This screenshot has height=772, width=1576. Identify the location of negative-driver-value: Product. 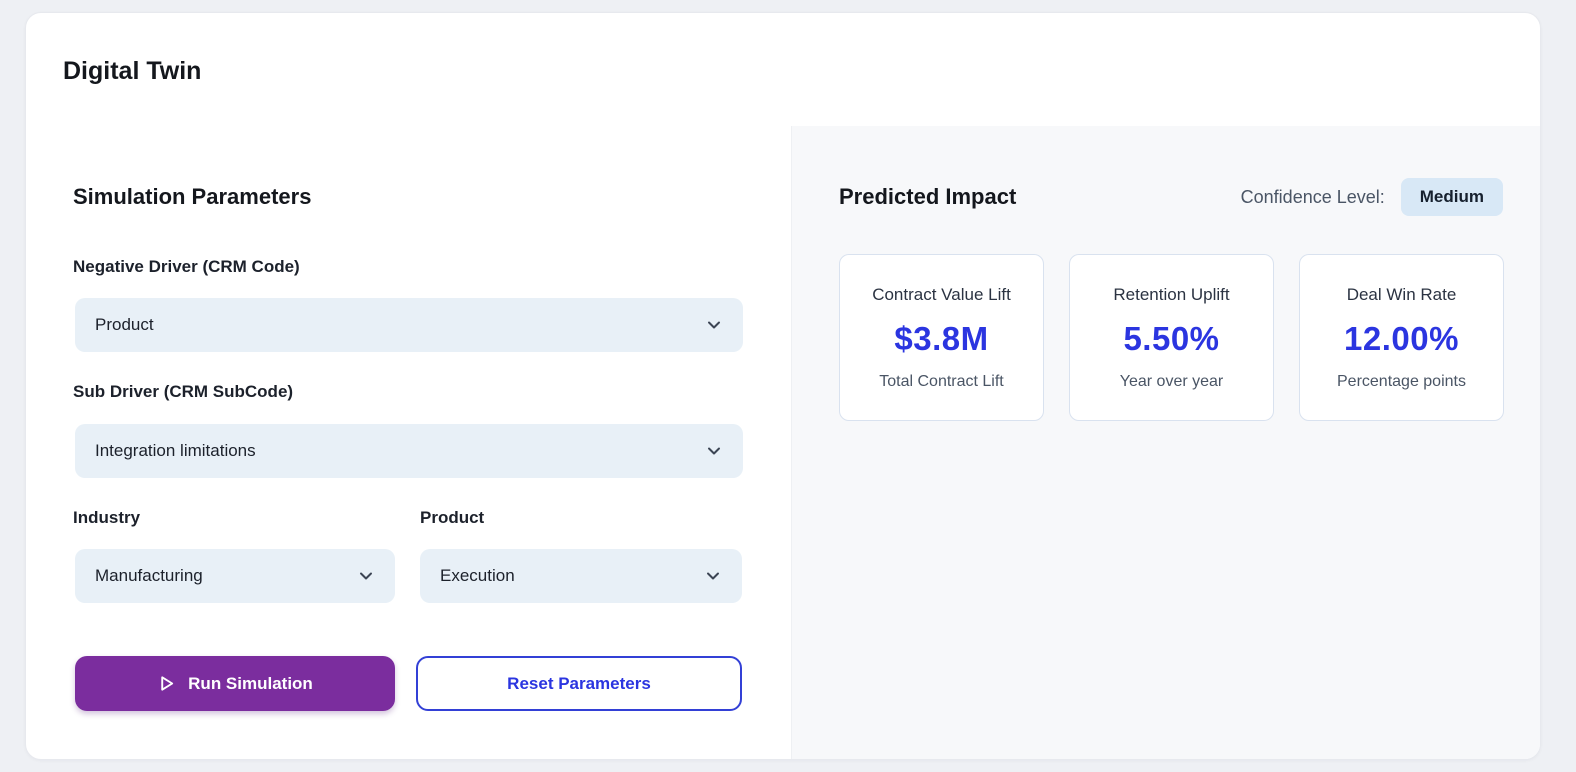
(124, 324).